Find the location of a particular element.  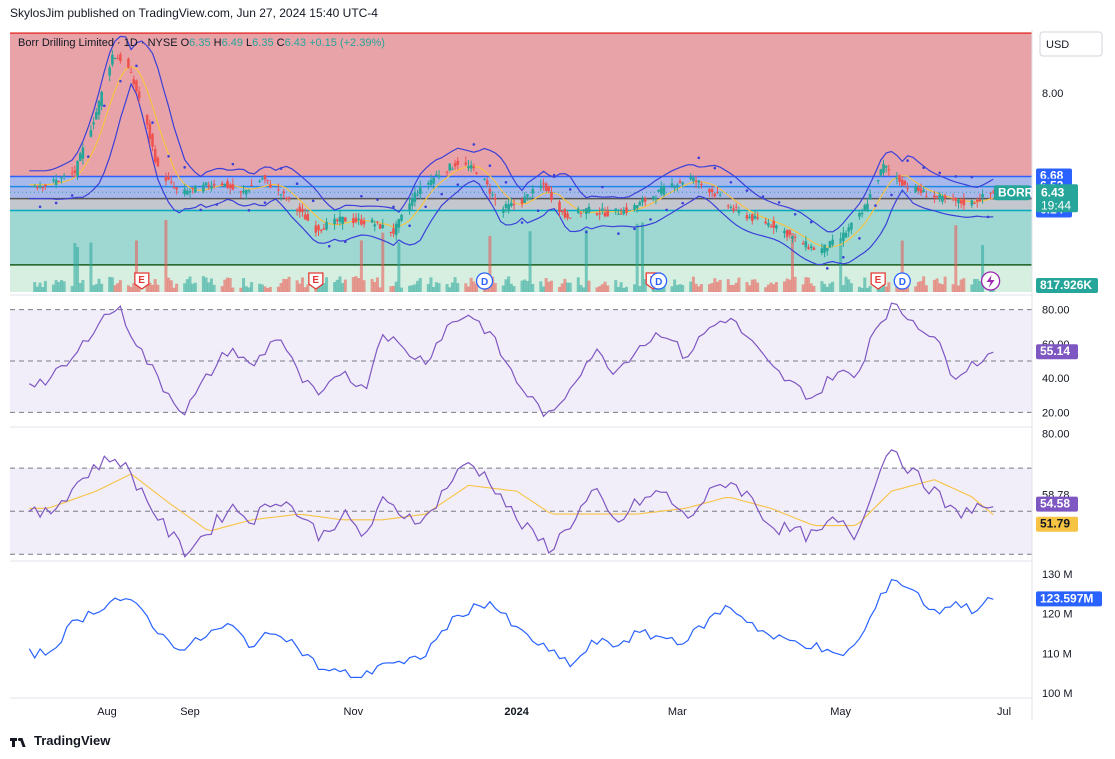

split-event-icon is located at coordinates (990, 281).